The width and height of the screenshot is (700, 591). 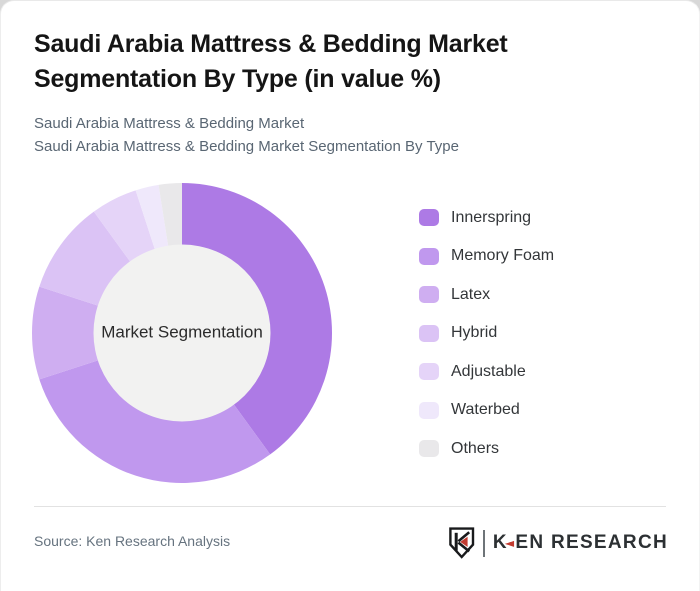 What do you see at coordinates (65, 333) in the screenshot?
I see `donut-segment-latex` at bounding box center [65, 333].